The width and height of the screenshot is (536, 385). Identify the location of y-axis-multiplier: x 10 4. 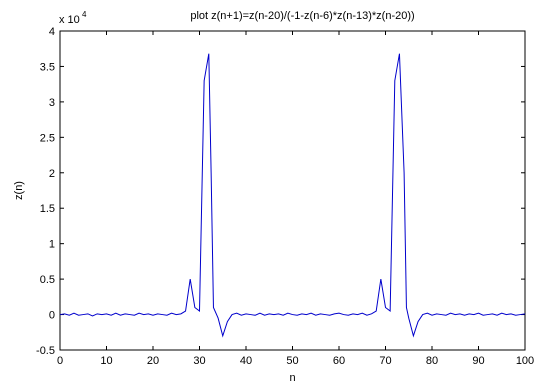
(73, 18).